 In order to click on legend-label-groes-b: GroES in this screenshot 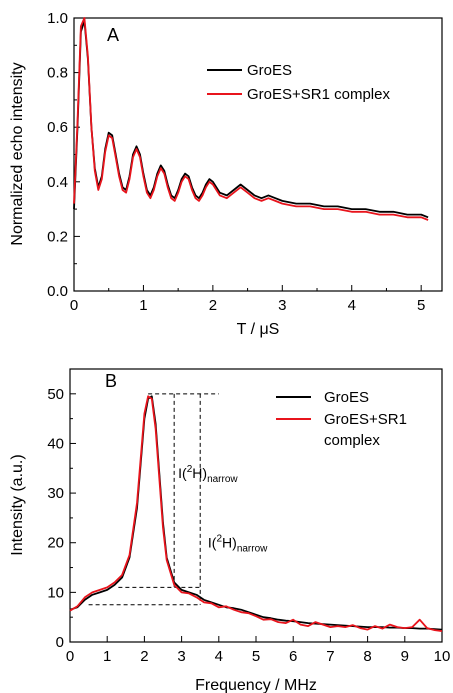, I will do `click(346, 397)`.